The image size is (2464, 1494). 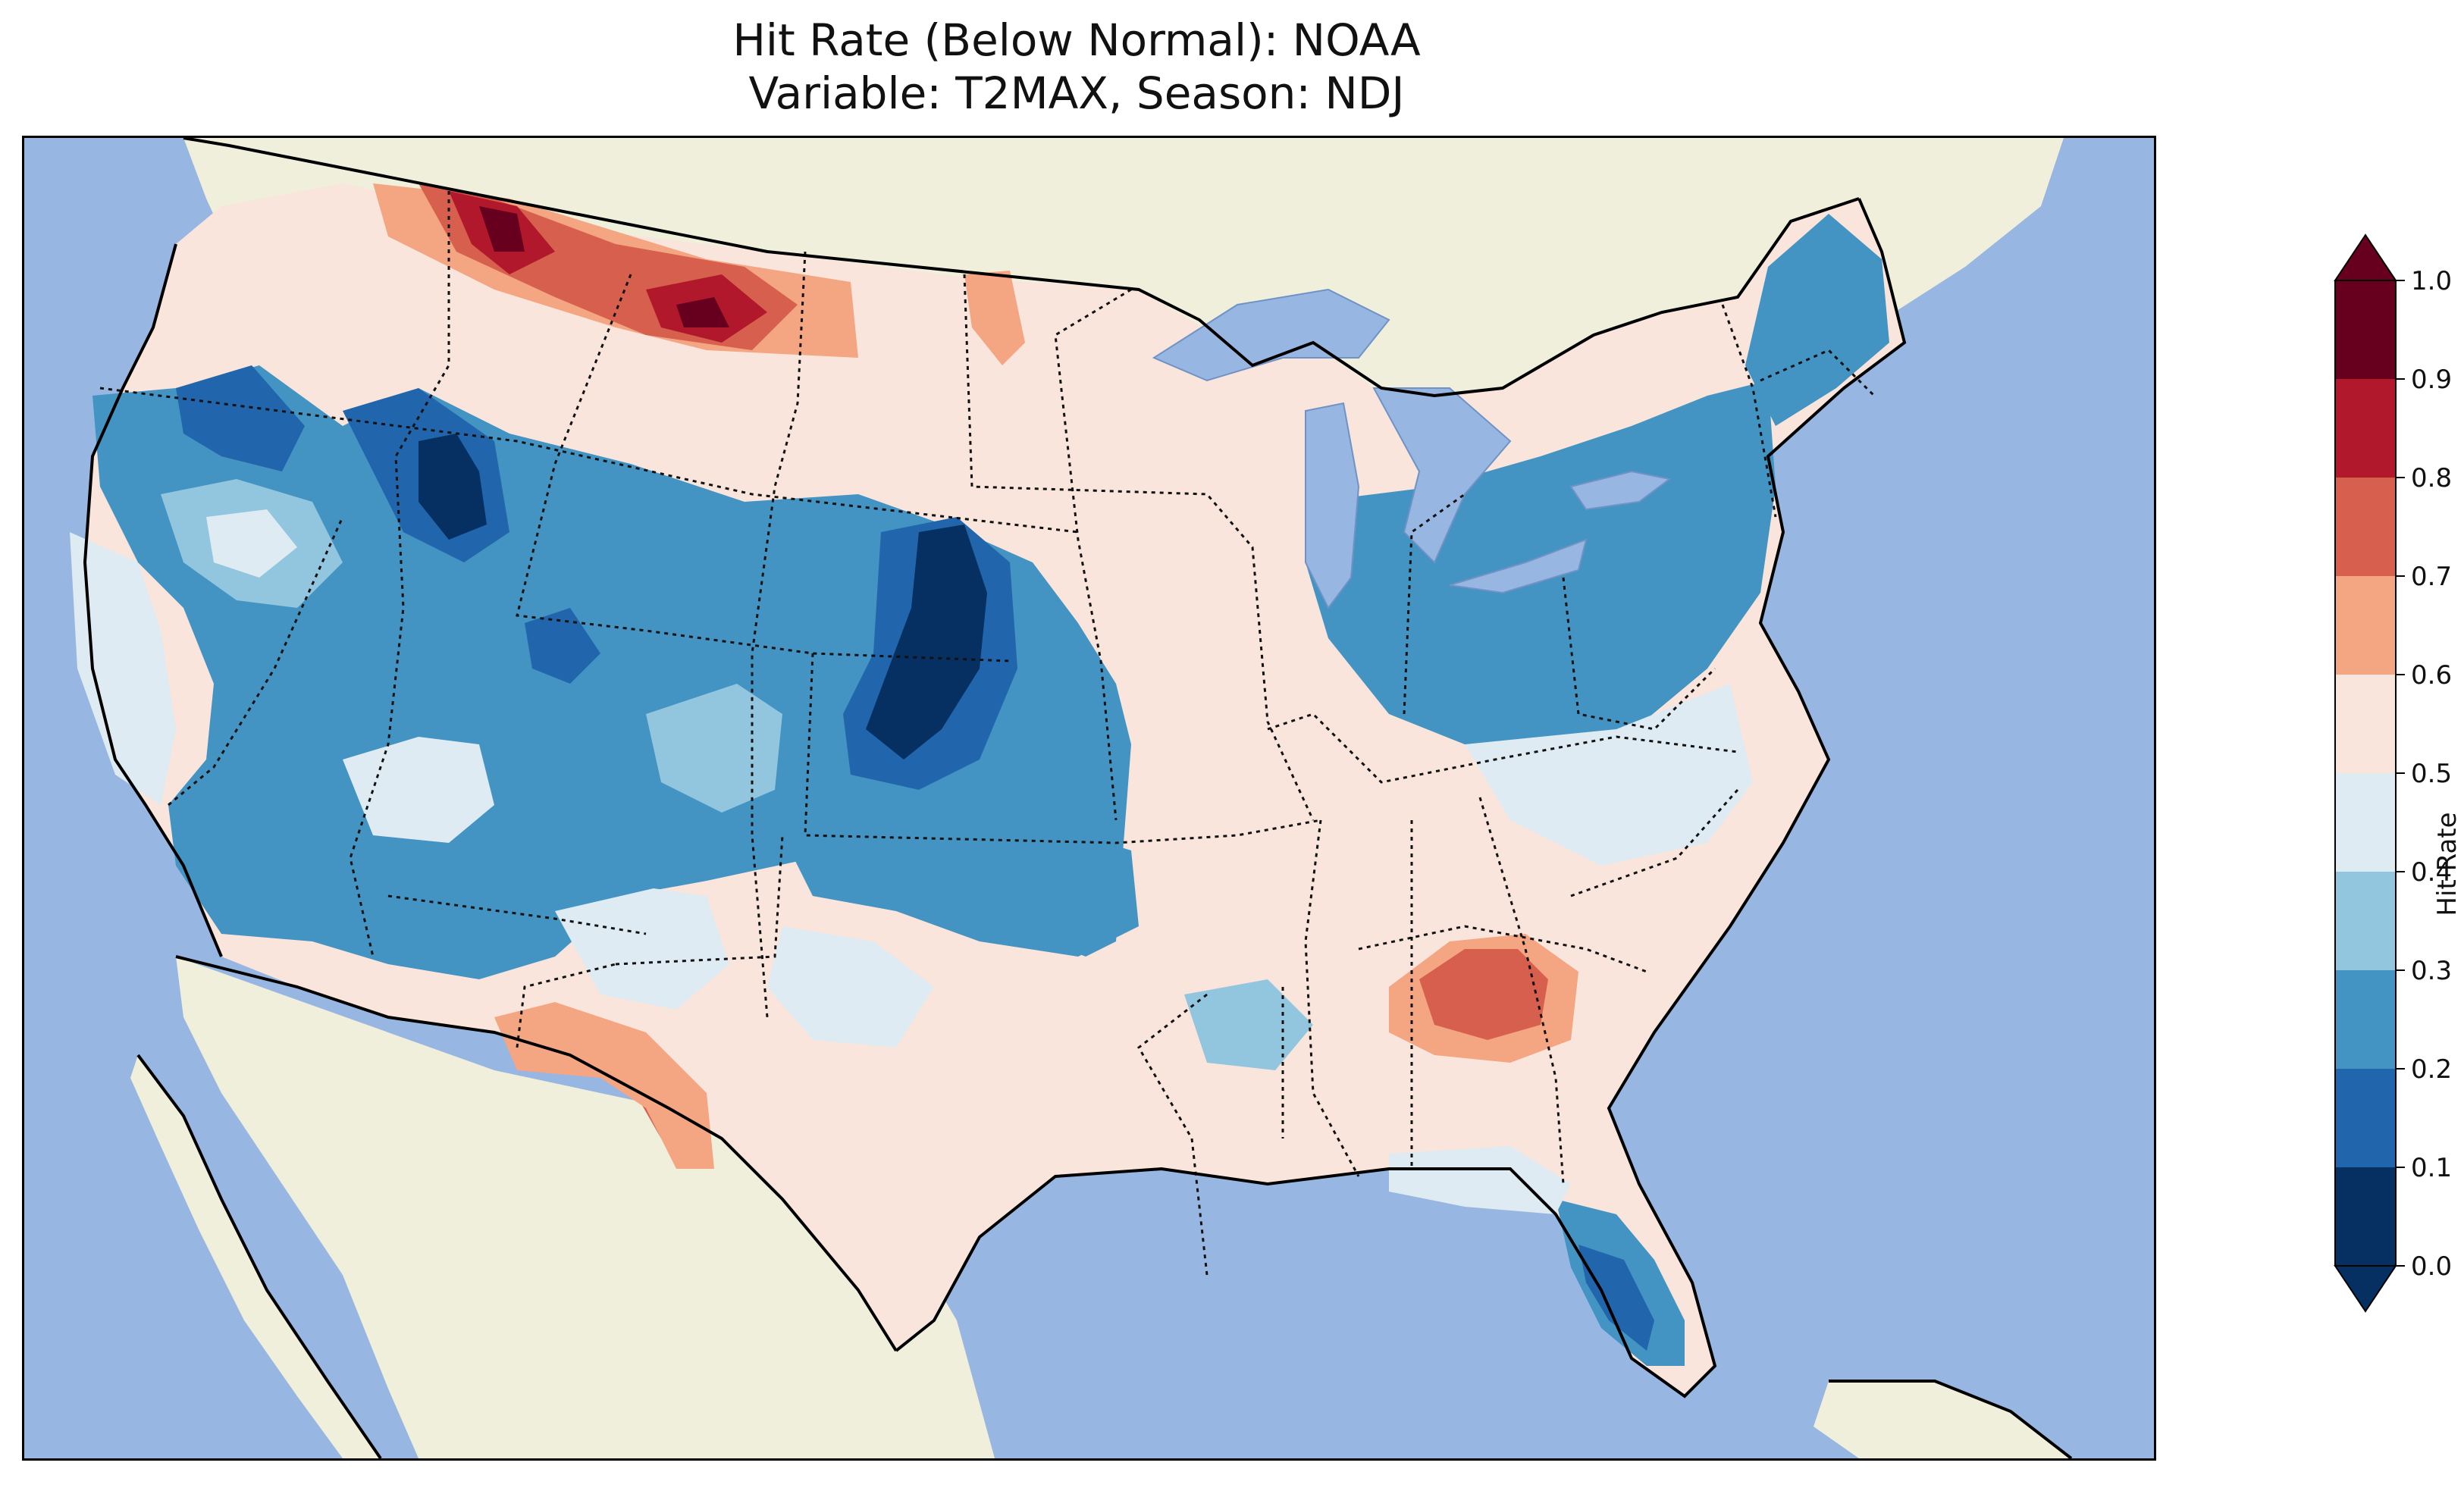 I want to click on land-cuba, so click(x=1943, y=1419).